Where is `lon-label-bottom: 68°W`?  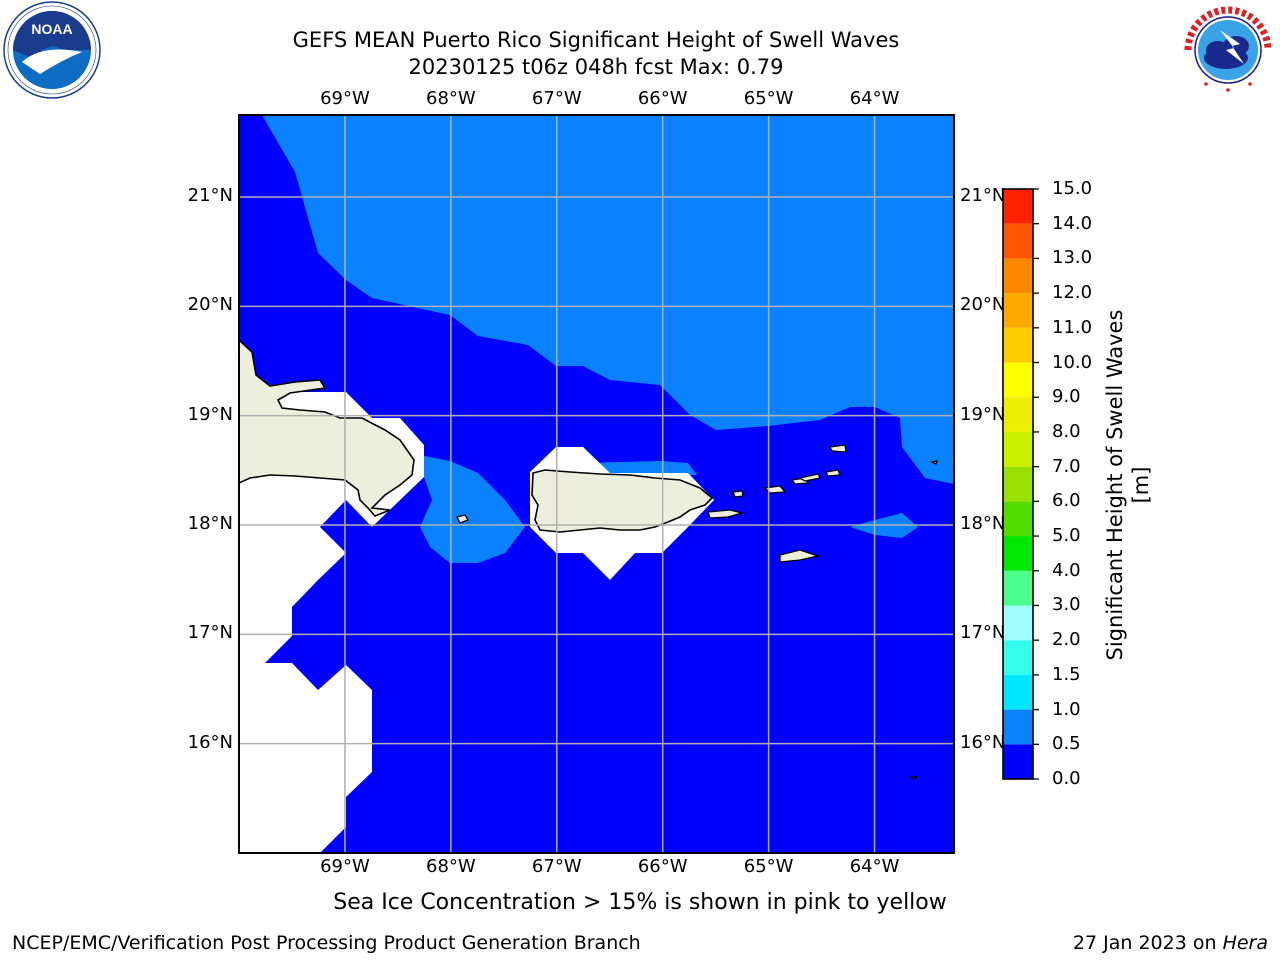
lon-label-bottom: 68°W is located at coordinates (450, 866).